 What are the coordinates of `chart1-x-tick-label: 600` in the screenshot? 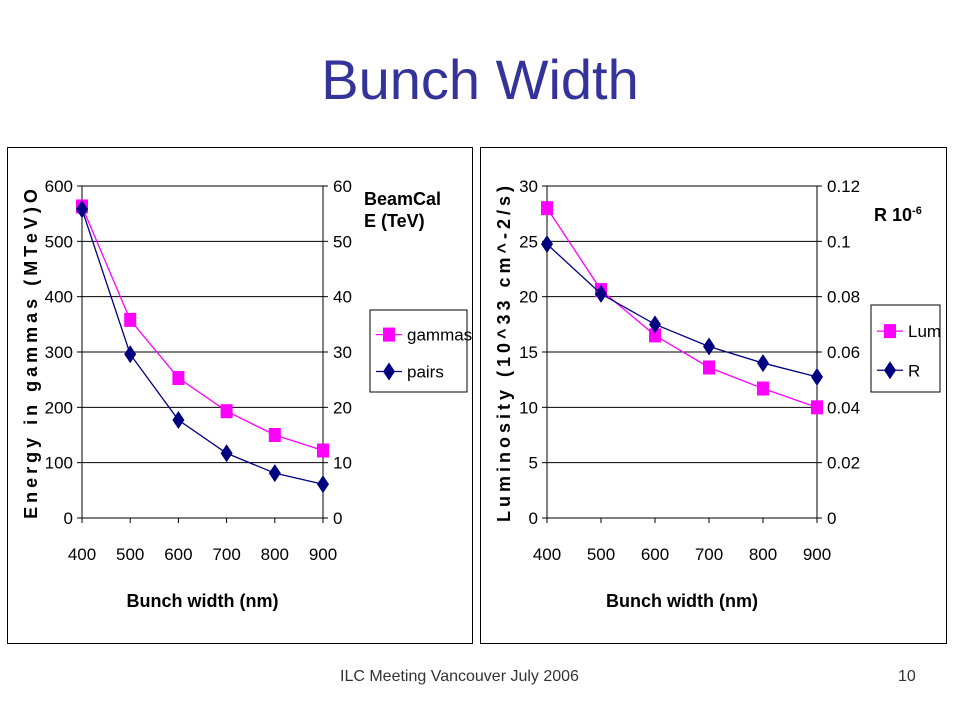 It's located at (178, 554).